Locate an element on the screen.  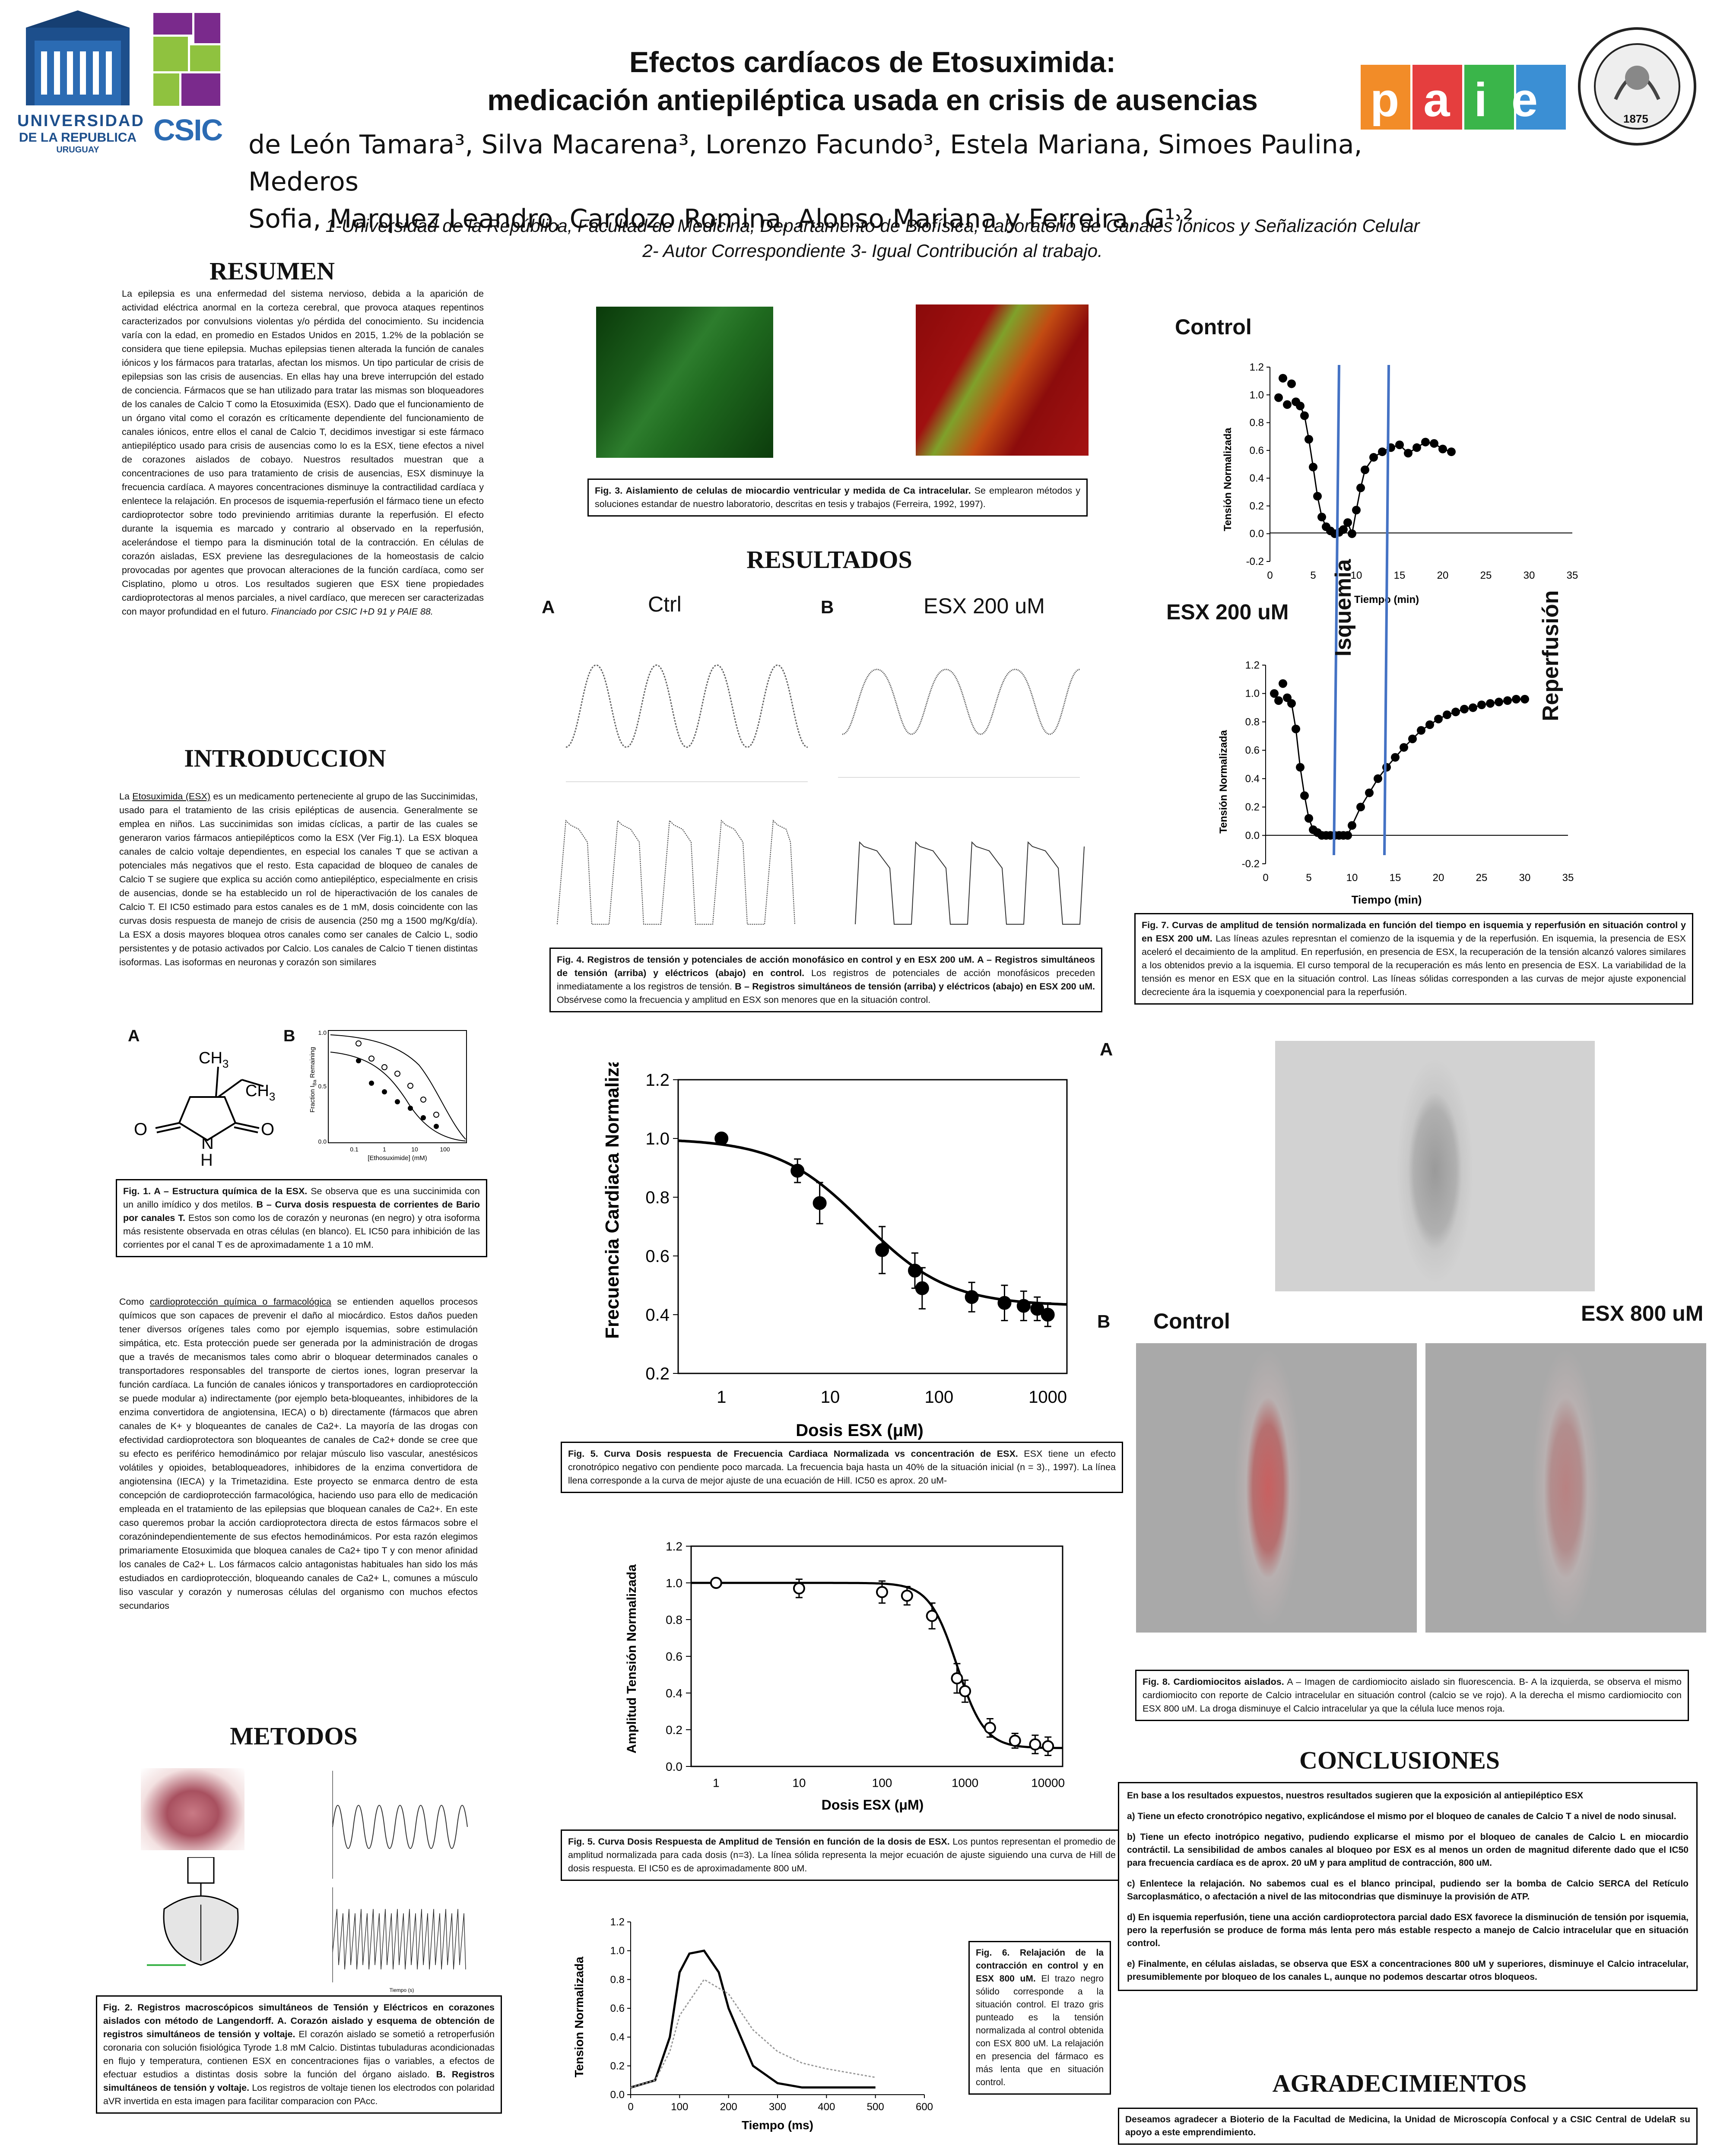
fig7e-points is located at coordinates (1399, 759).